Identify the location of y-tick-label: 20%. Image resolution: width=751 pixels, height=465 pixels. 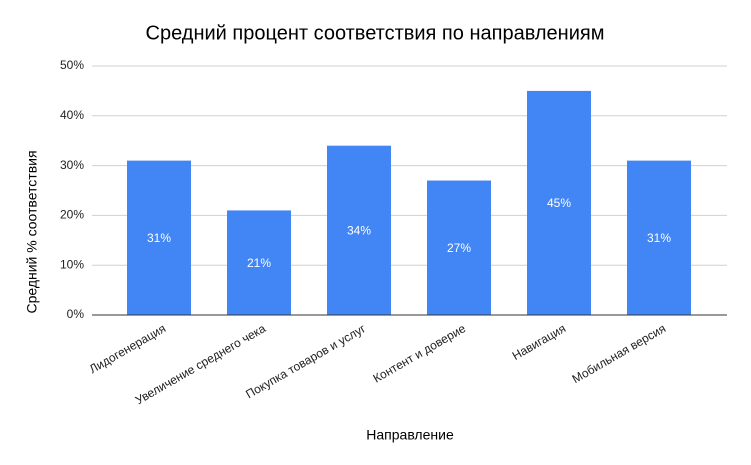
(72, 215).